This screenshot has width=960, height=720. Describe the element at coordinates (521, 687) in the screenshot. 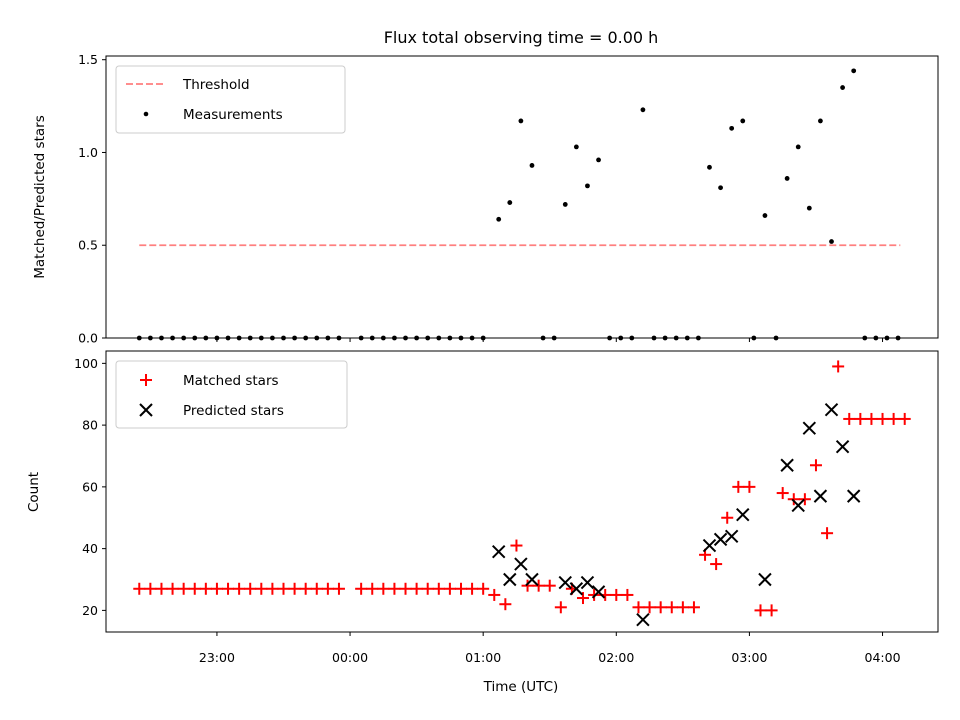

I see `x-axis-label: Time (UTC)` at that location.